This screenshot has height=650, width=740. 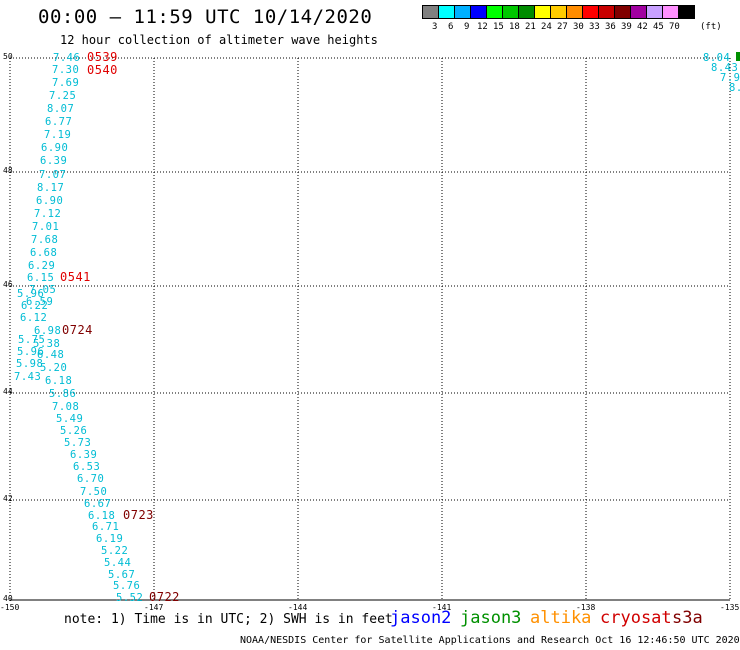 I want to click on wave-height-value: 7.19, so click(x=58, y=135).